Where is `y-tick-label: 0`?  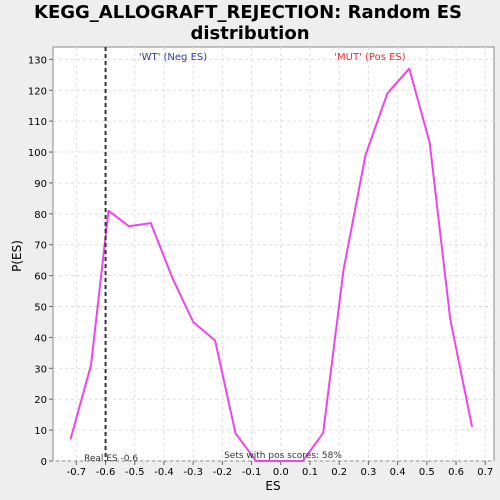
y-tick-label: 0 is located at coordinates (44, 462).